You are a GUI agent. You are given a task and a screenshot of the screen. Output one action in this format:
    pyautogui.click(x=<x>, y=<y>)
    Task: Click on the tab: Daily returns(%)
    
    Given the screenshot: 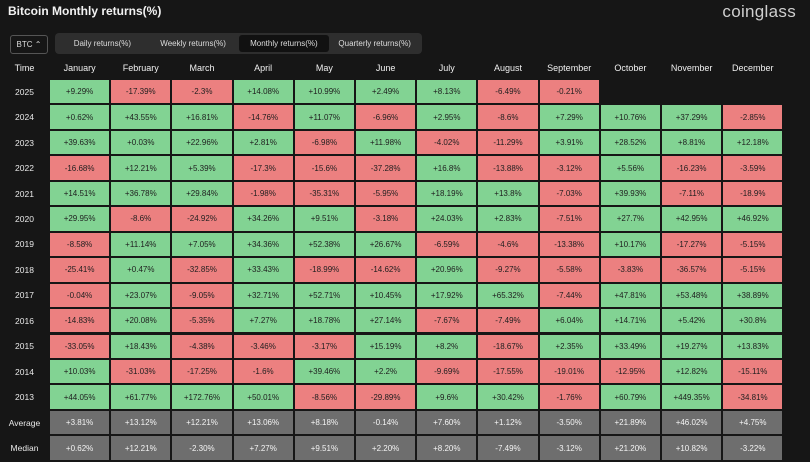 What is the action you would take?
    pyautogui.click(x=102, y=43)
    